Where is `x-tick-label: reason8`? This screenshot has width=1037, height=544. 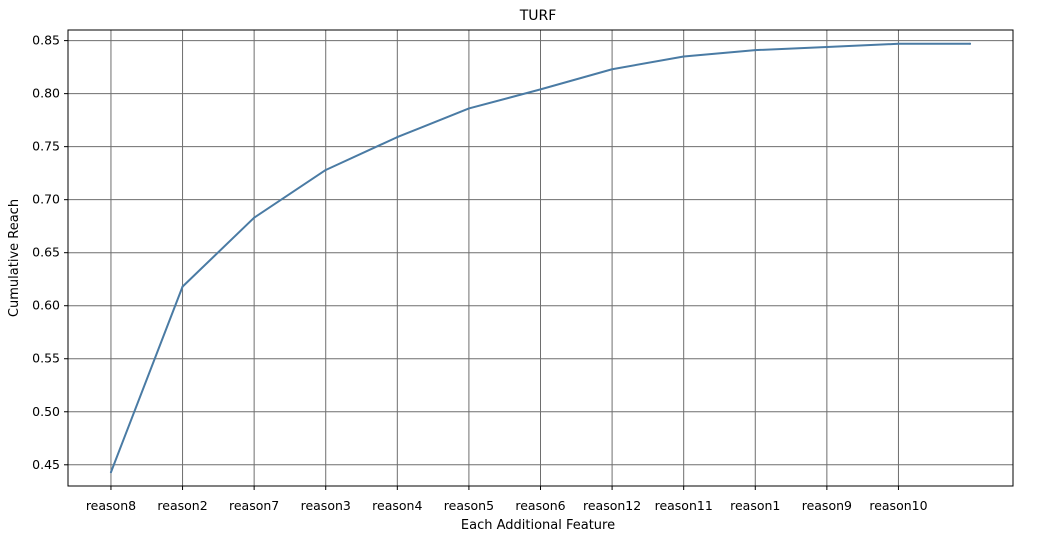 x-tick-label: reason8 is located at coordinates (111, 505).